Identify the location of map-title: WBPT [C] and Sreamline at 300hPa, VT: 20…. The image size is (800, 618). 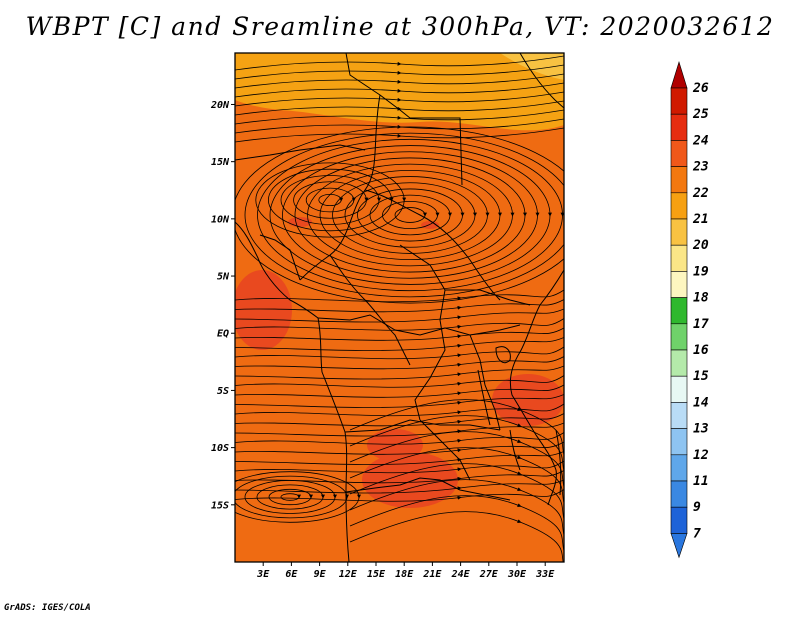
(400, 26).